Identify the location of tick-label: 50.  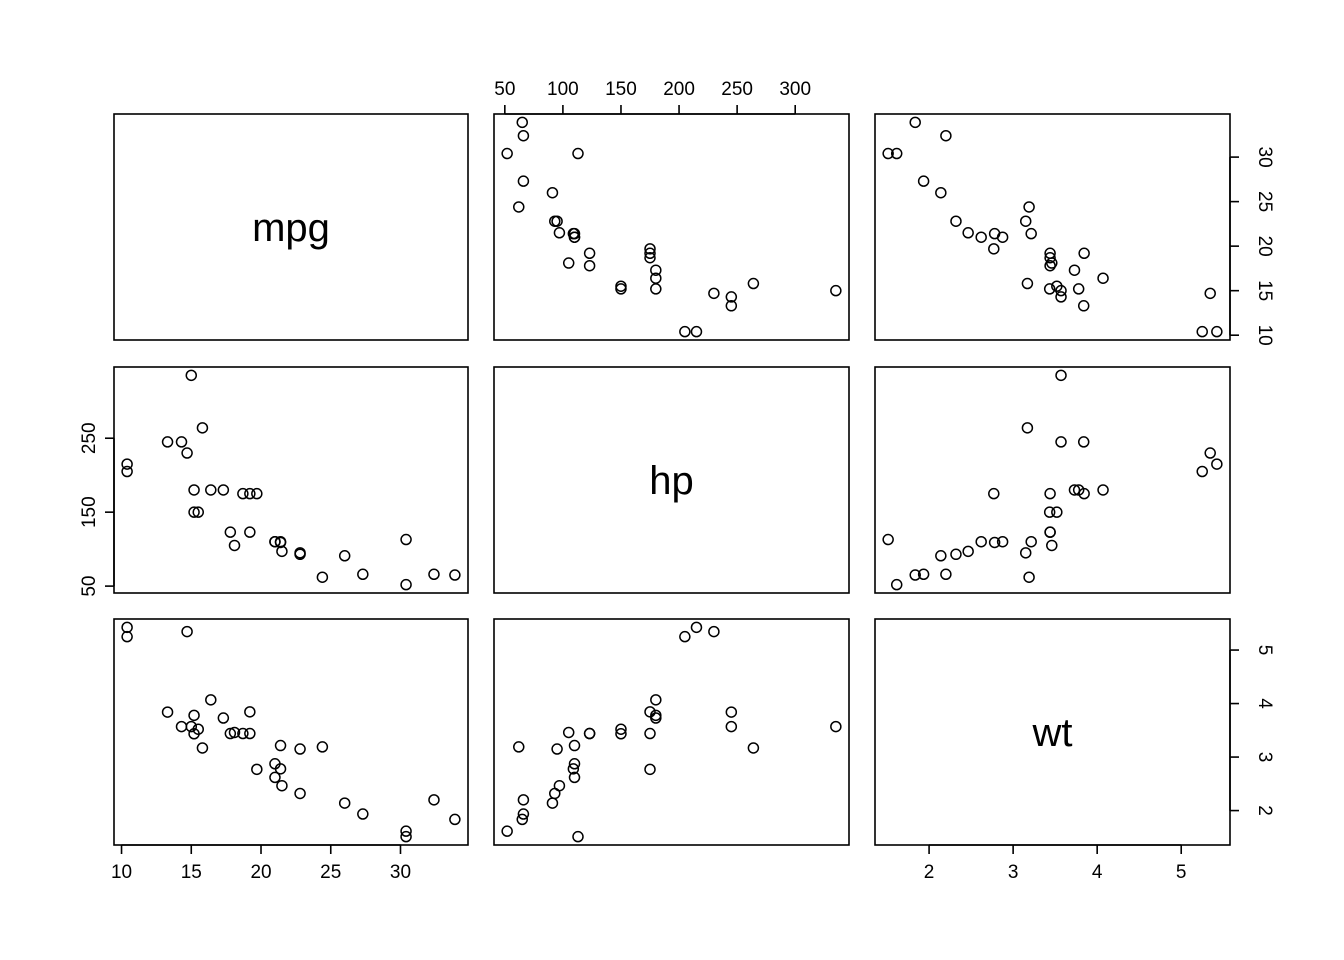
(504, 89).